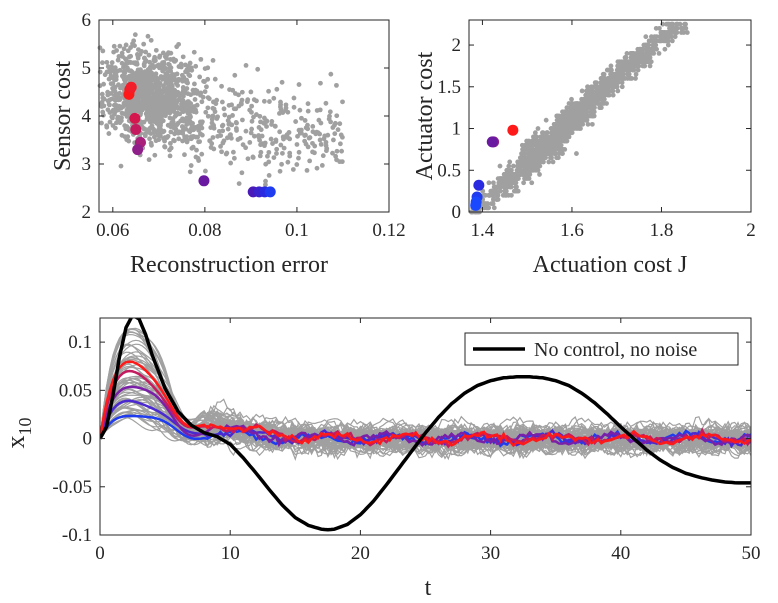 The width and height of the screenshot is (778, 603). What do you see at coordinates (230, 553) in the screenshot?
I see `x-tick-label: 10` at bounding box center [230, 553].